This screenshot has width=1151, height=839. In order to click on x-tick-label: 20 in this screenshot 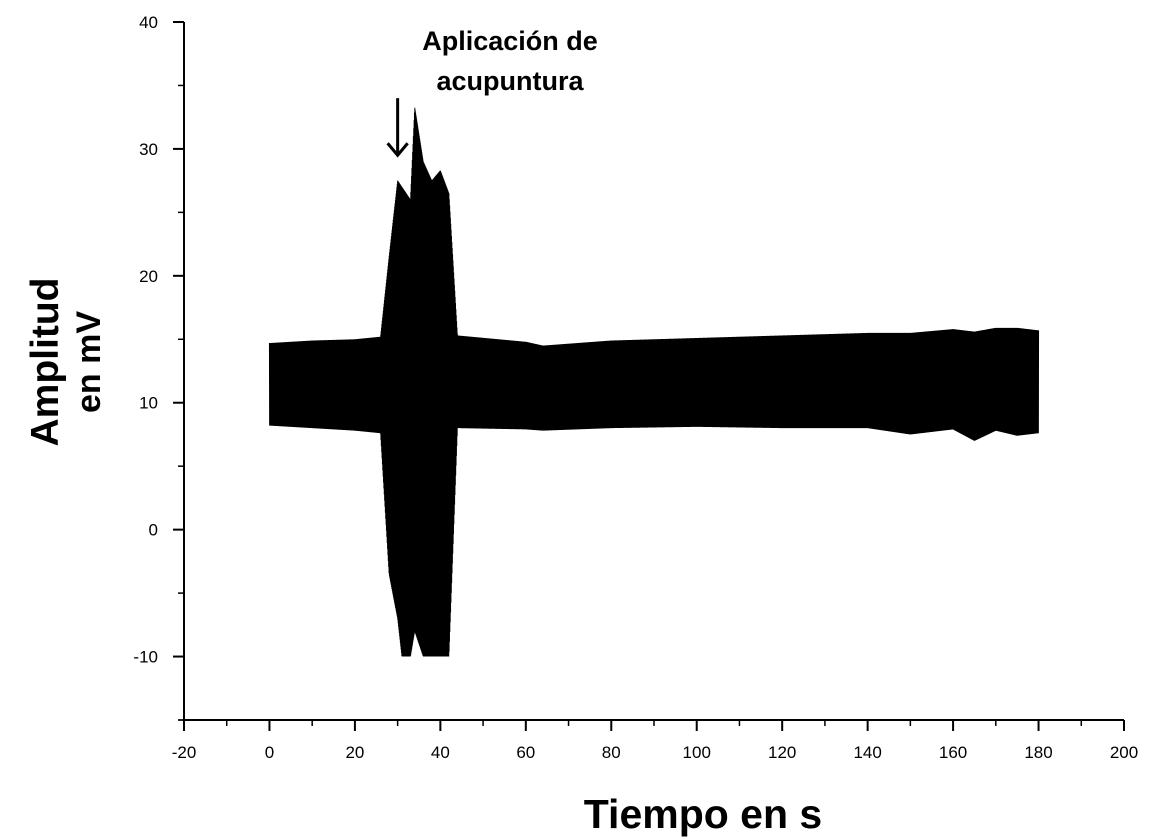, I will do `click(354, 752)`.